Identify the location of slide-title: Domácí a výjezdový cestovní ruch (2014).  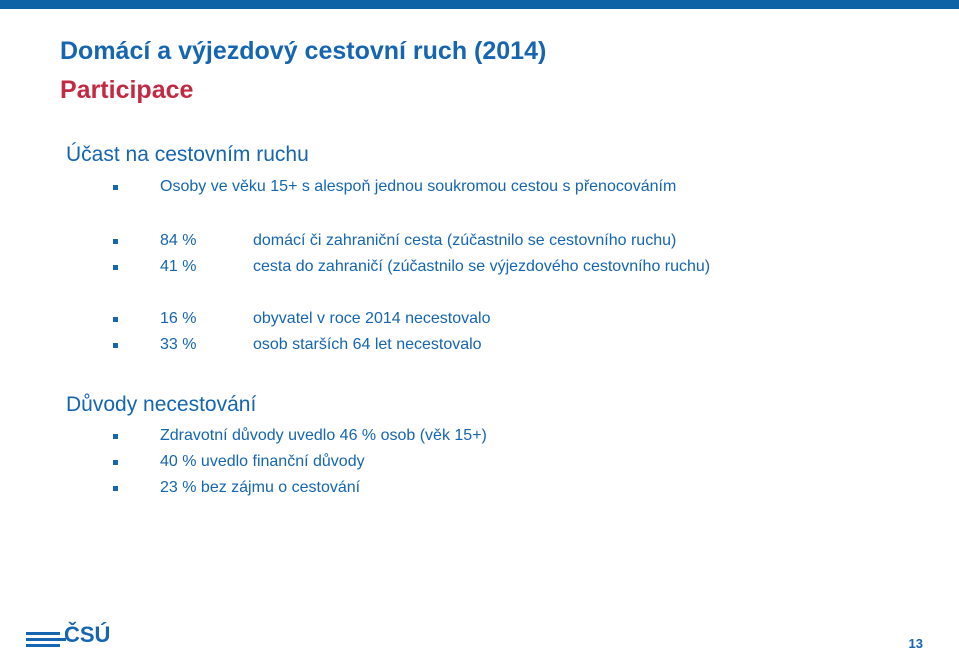
(303, 51).